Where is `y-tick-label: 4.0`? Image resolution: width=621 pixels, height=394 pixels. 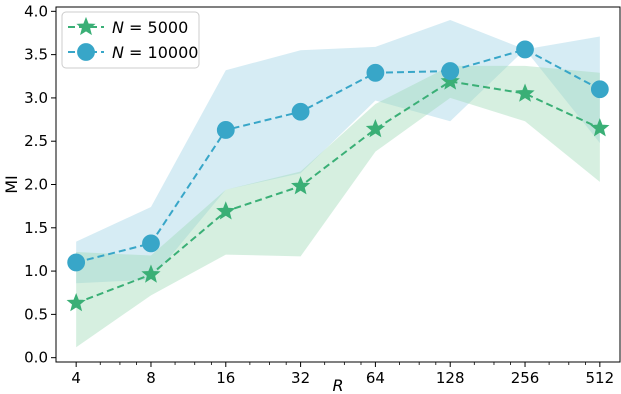 y-tick-label: 4.0 is located at coordinates (36, 11).